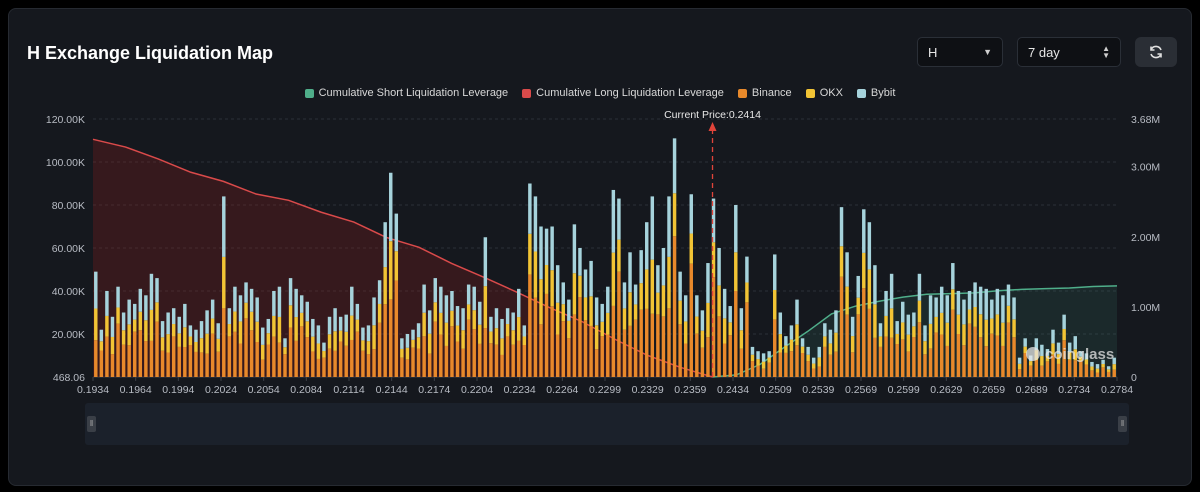 The height and width of the screenshot is (492, 1200). I want to click on legend-item-bybit: Bybit, so click(876, 93).